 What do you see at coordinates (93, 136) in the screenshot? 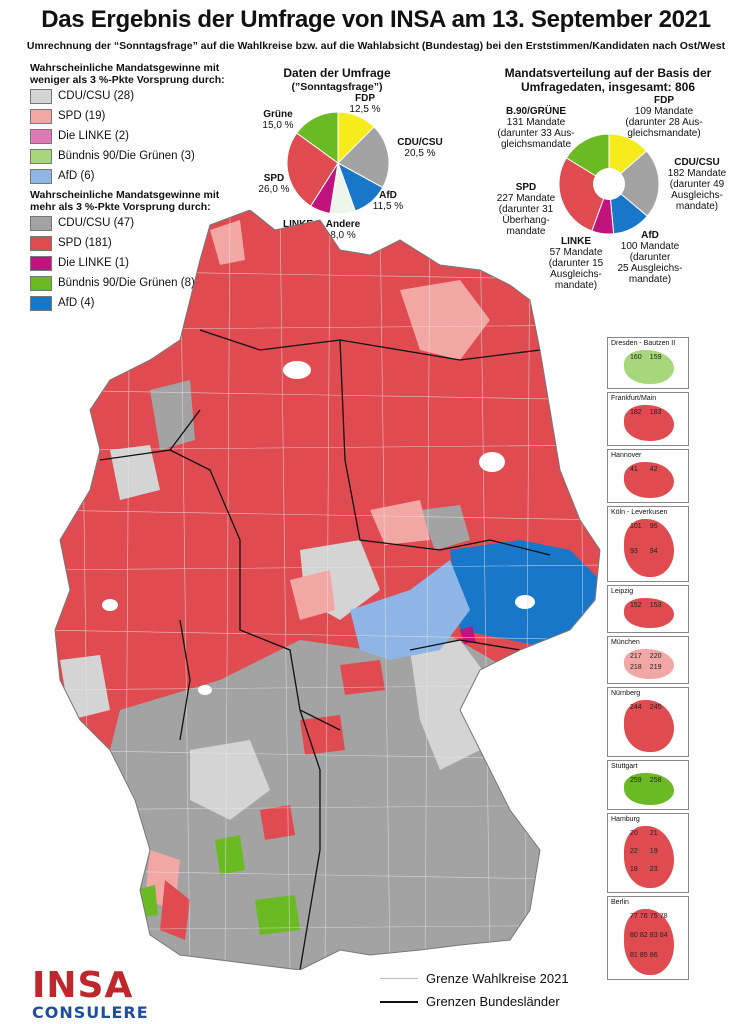
I see `legend-weak-label: Die LINKE (2)` at bounding box center [93, 136].